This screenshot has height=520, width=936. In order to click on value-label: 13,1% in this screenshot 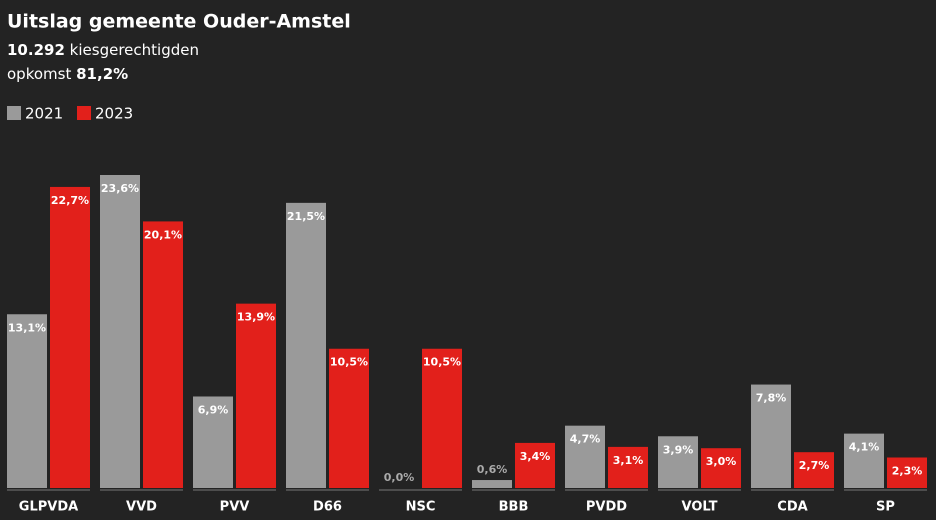, I will do `click(27, 327)`.